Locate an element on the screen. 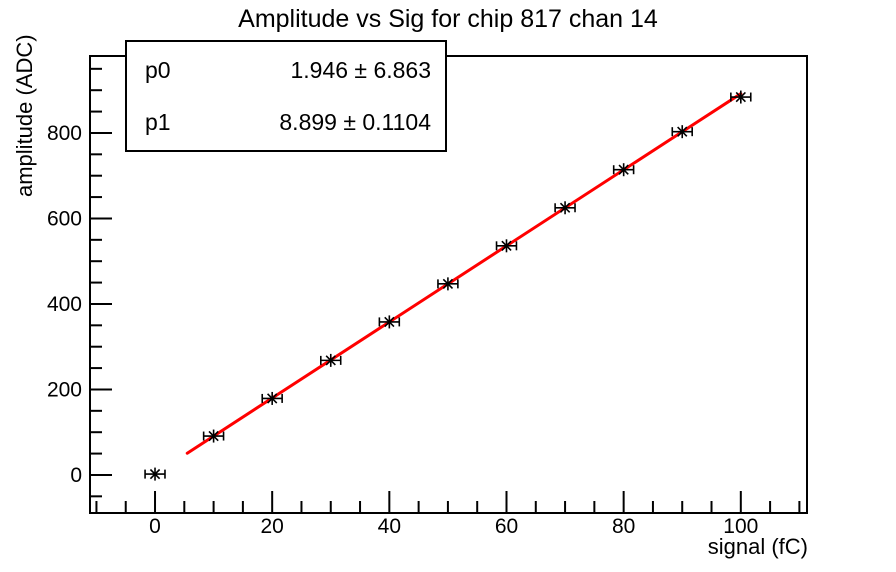  x-tick-label: 20 is located at coordinates (271, 526).